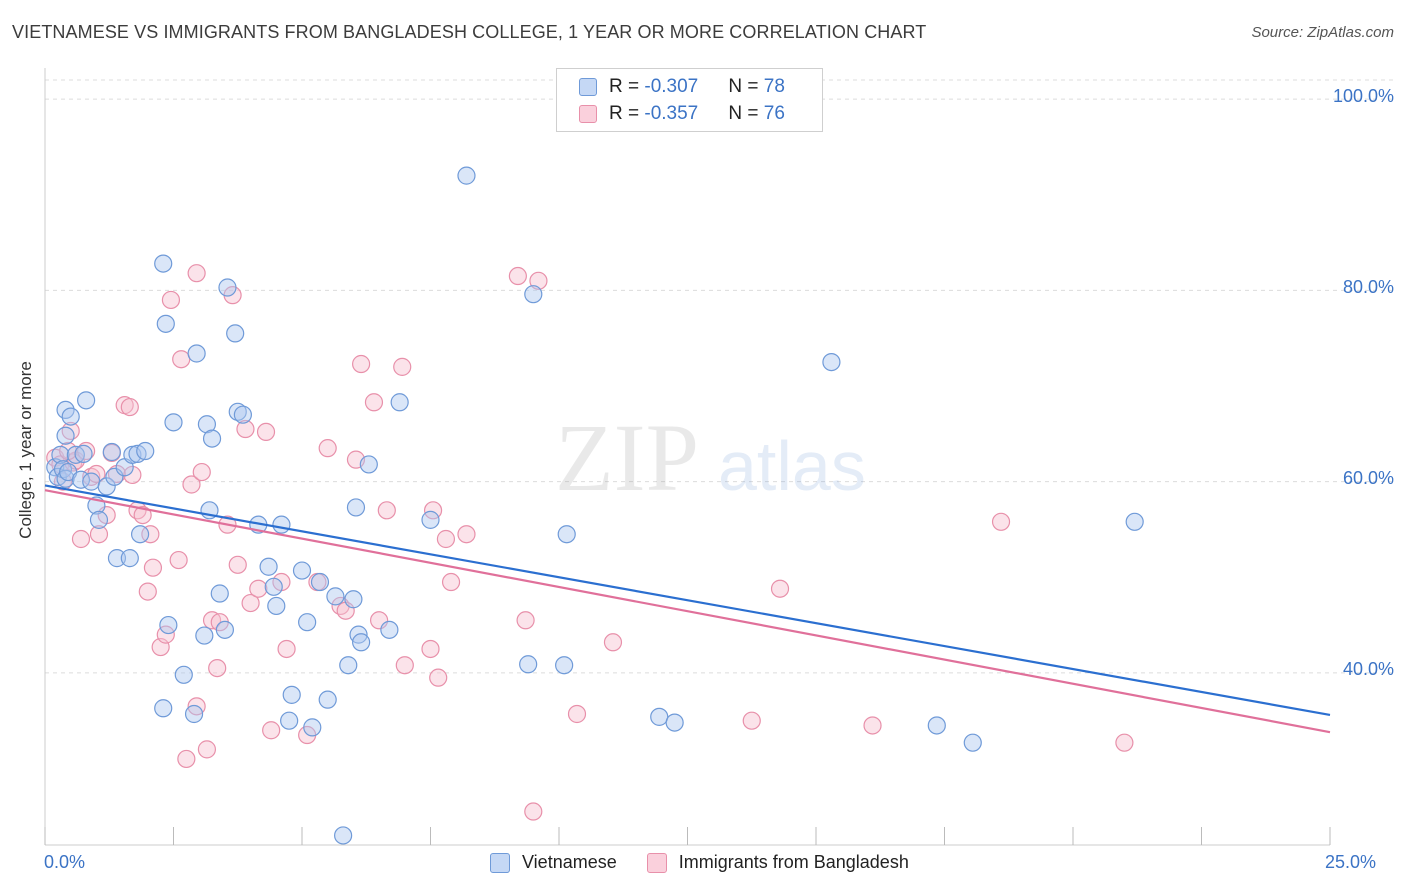  What do you see at coordinates (588, 87) in the screenshot?
I see `legend-swatch-vietnamese` at bounding box center [588, 87].